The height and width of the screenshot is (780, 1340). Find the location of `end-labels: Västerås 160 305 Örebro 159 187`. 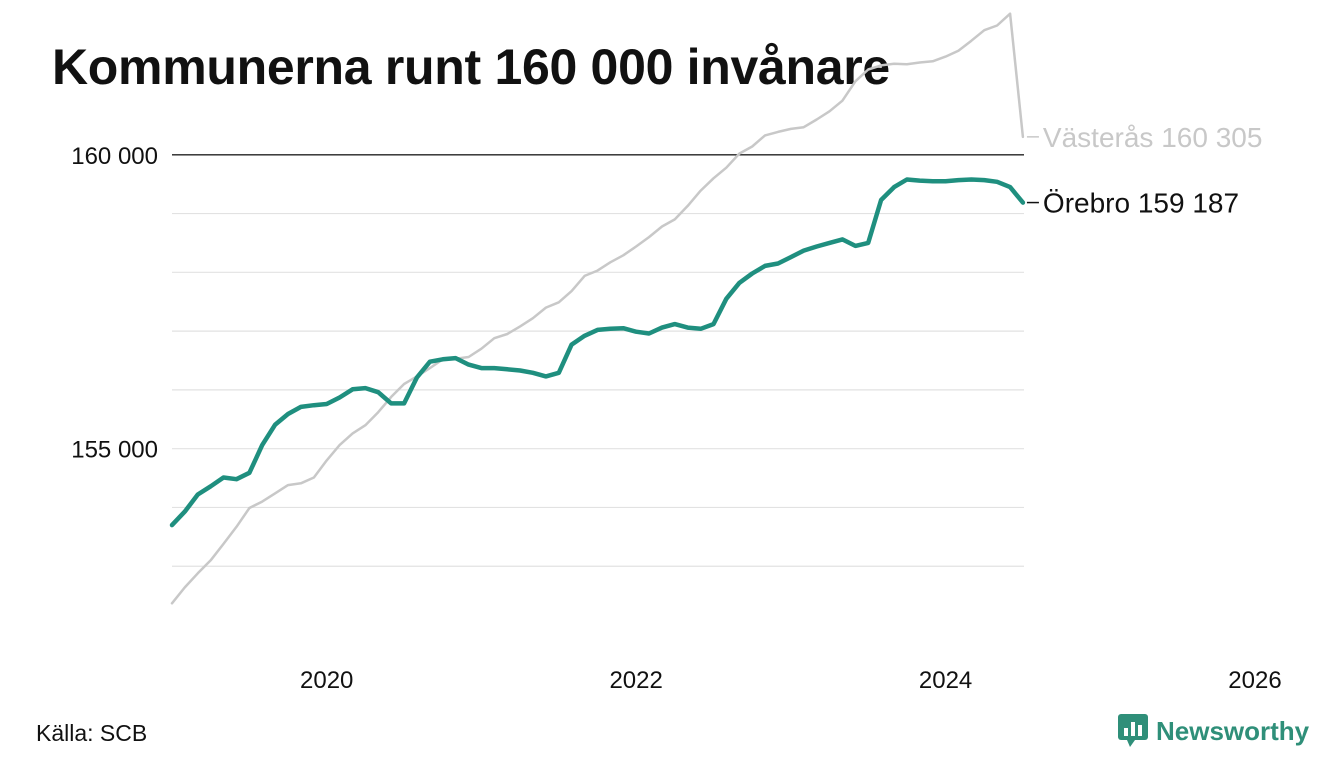

end-labels: Västerås 160 305 Örebro 159 187 is located at coordinates (1144, 170).